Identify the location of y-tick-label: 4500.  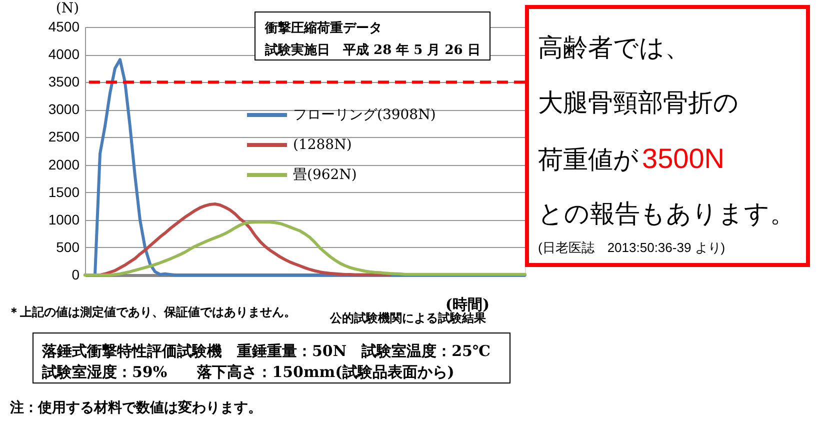
(64, 26).